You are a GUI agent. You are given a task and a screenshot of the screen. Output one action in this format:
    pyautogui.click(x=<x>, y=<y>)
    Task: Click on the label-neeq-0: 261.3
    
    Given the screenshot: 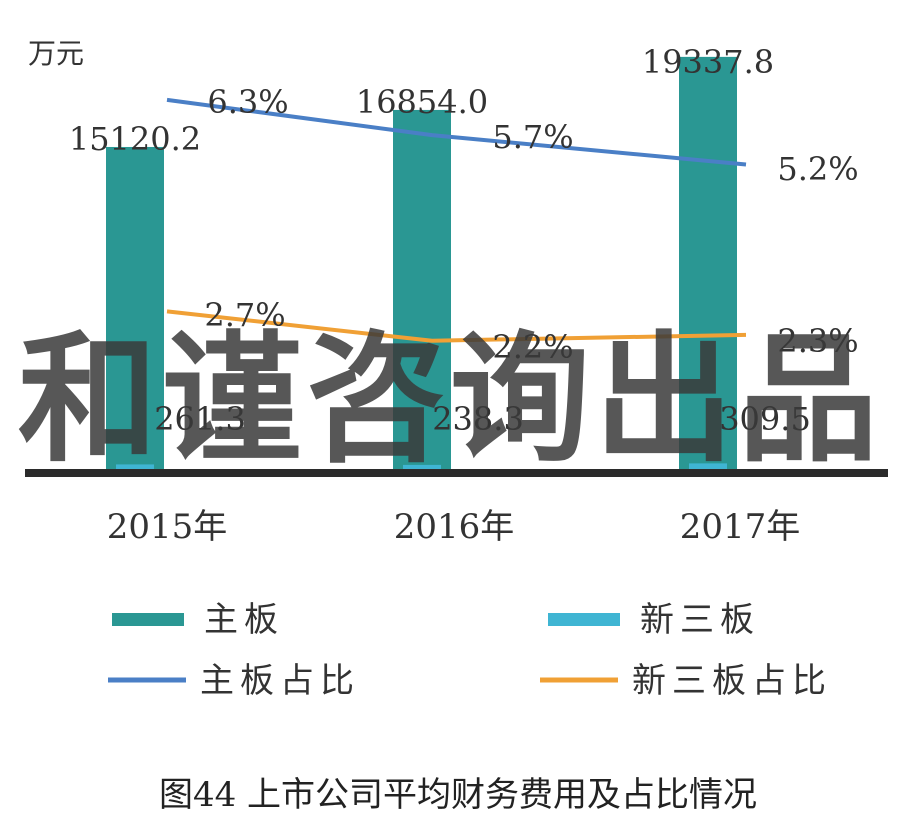 What is the action you would take?
    pyautogui.click(x=200, y=419)
    